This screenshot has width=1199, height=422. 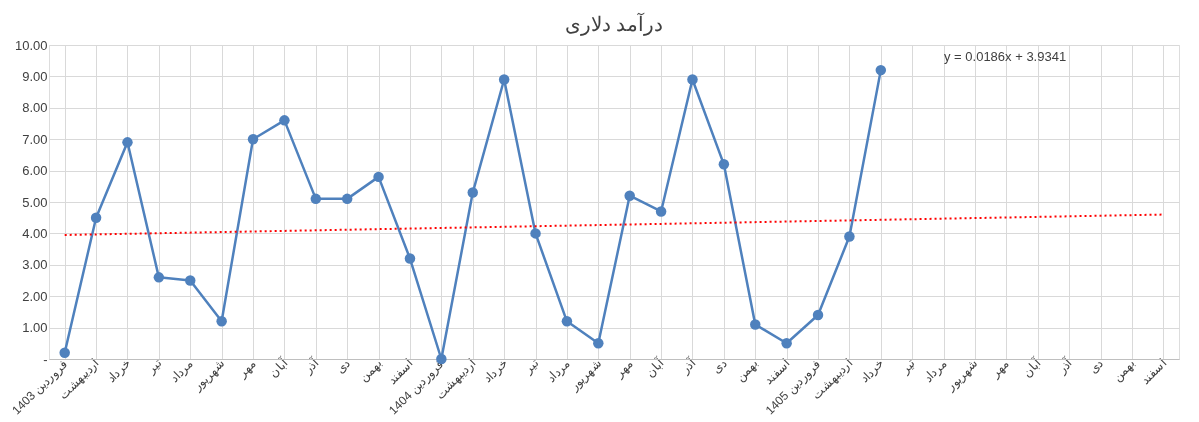 What do you see at coordinates (1005, 56) in the screenshot?
I see `annotation: y = 0.0186x + 3.9341` at bounding box center [1005, 56].